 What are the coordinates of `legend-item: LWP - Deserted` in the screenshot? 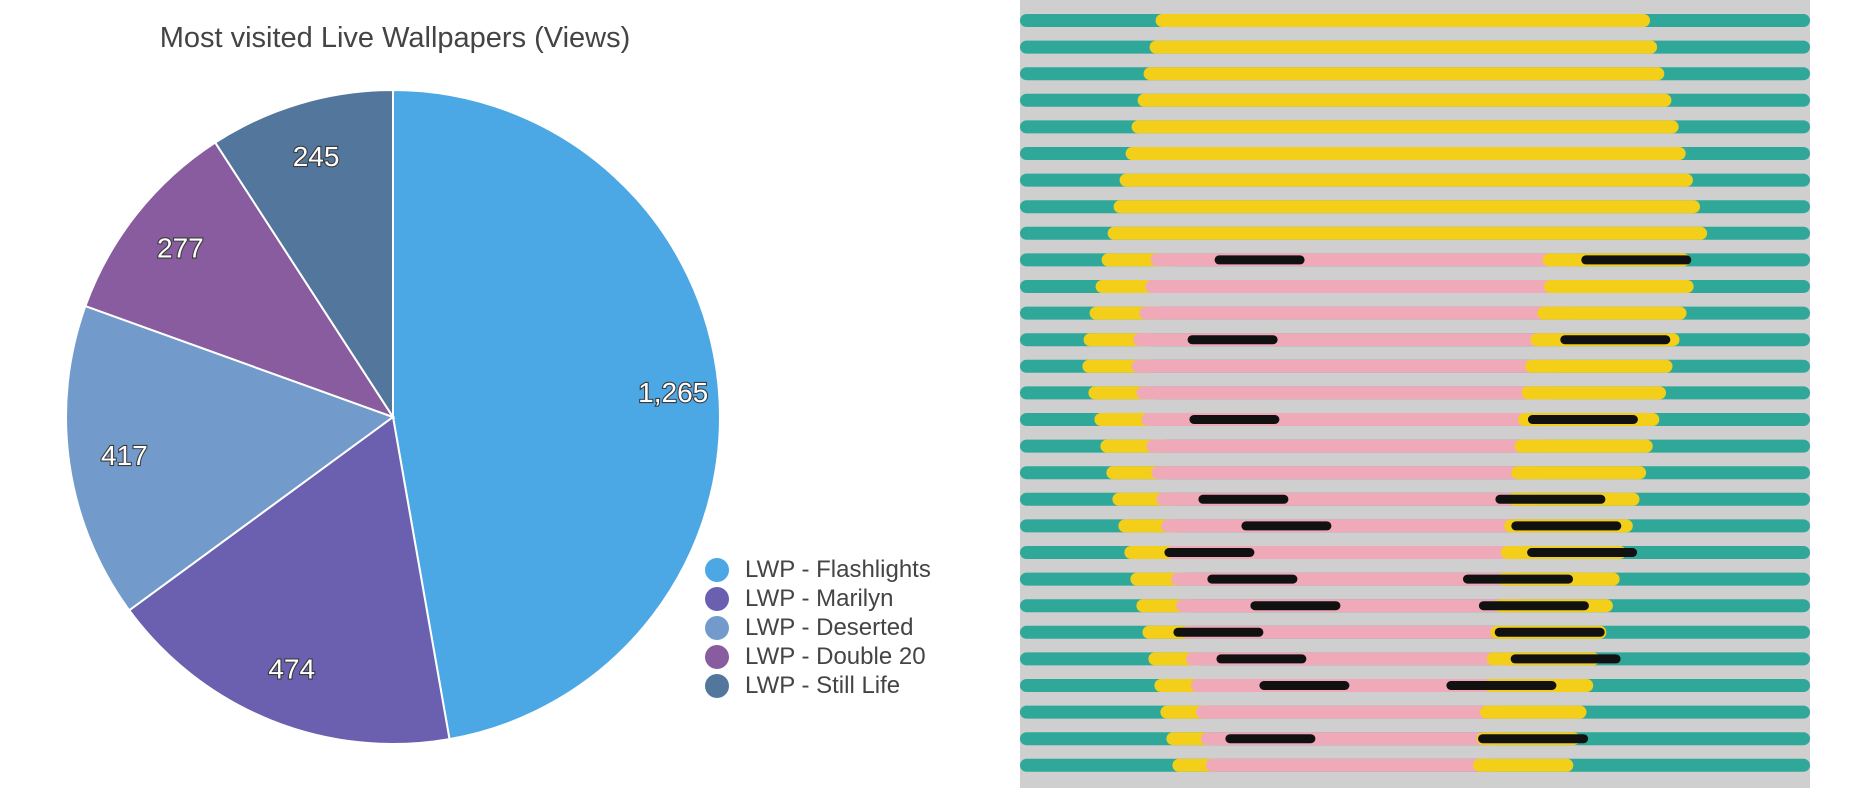 It's located at (818, 627).